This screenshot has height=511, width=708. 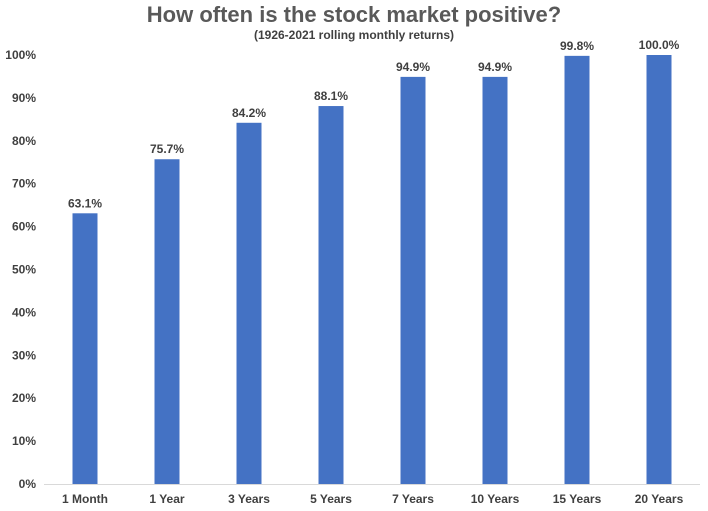 I want to click on y-tick-label: 90%, so click(x=24, y=98).